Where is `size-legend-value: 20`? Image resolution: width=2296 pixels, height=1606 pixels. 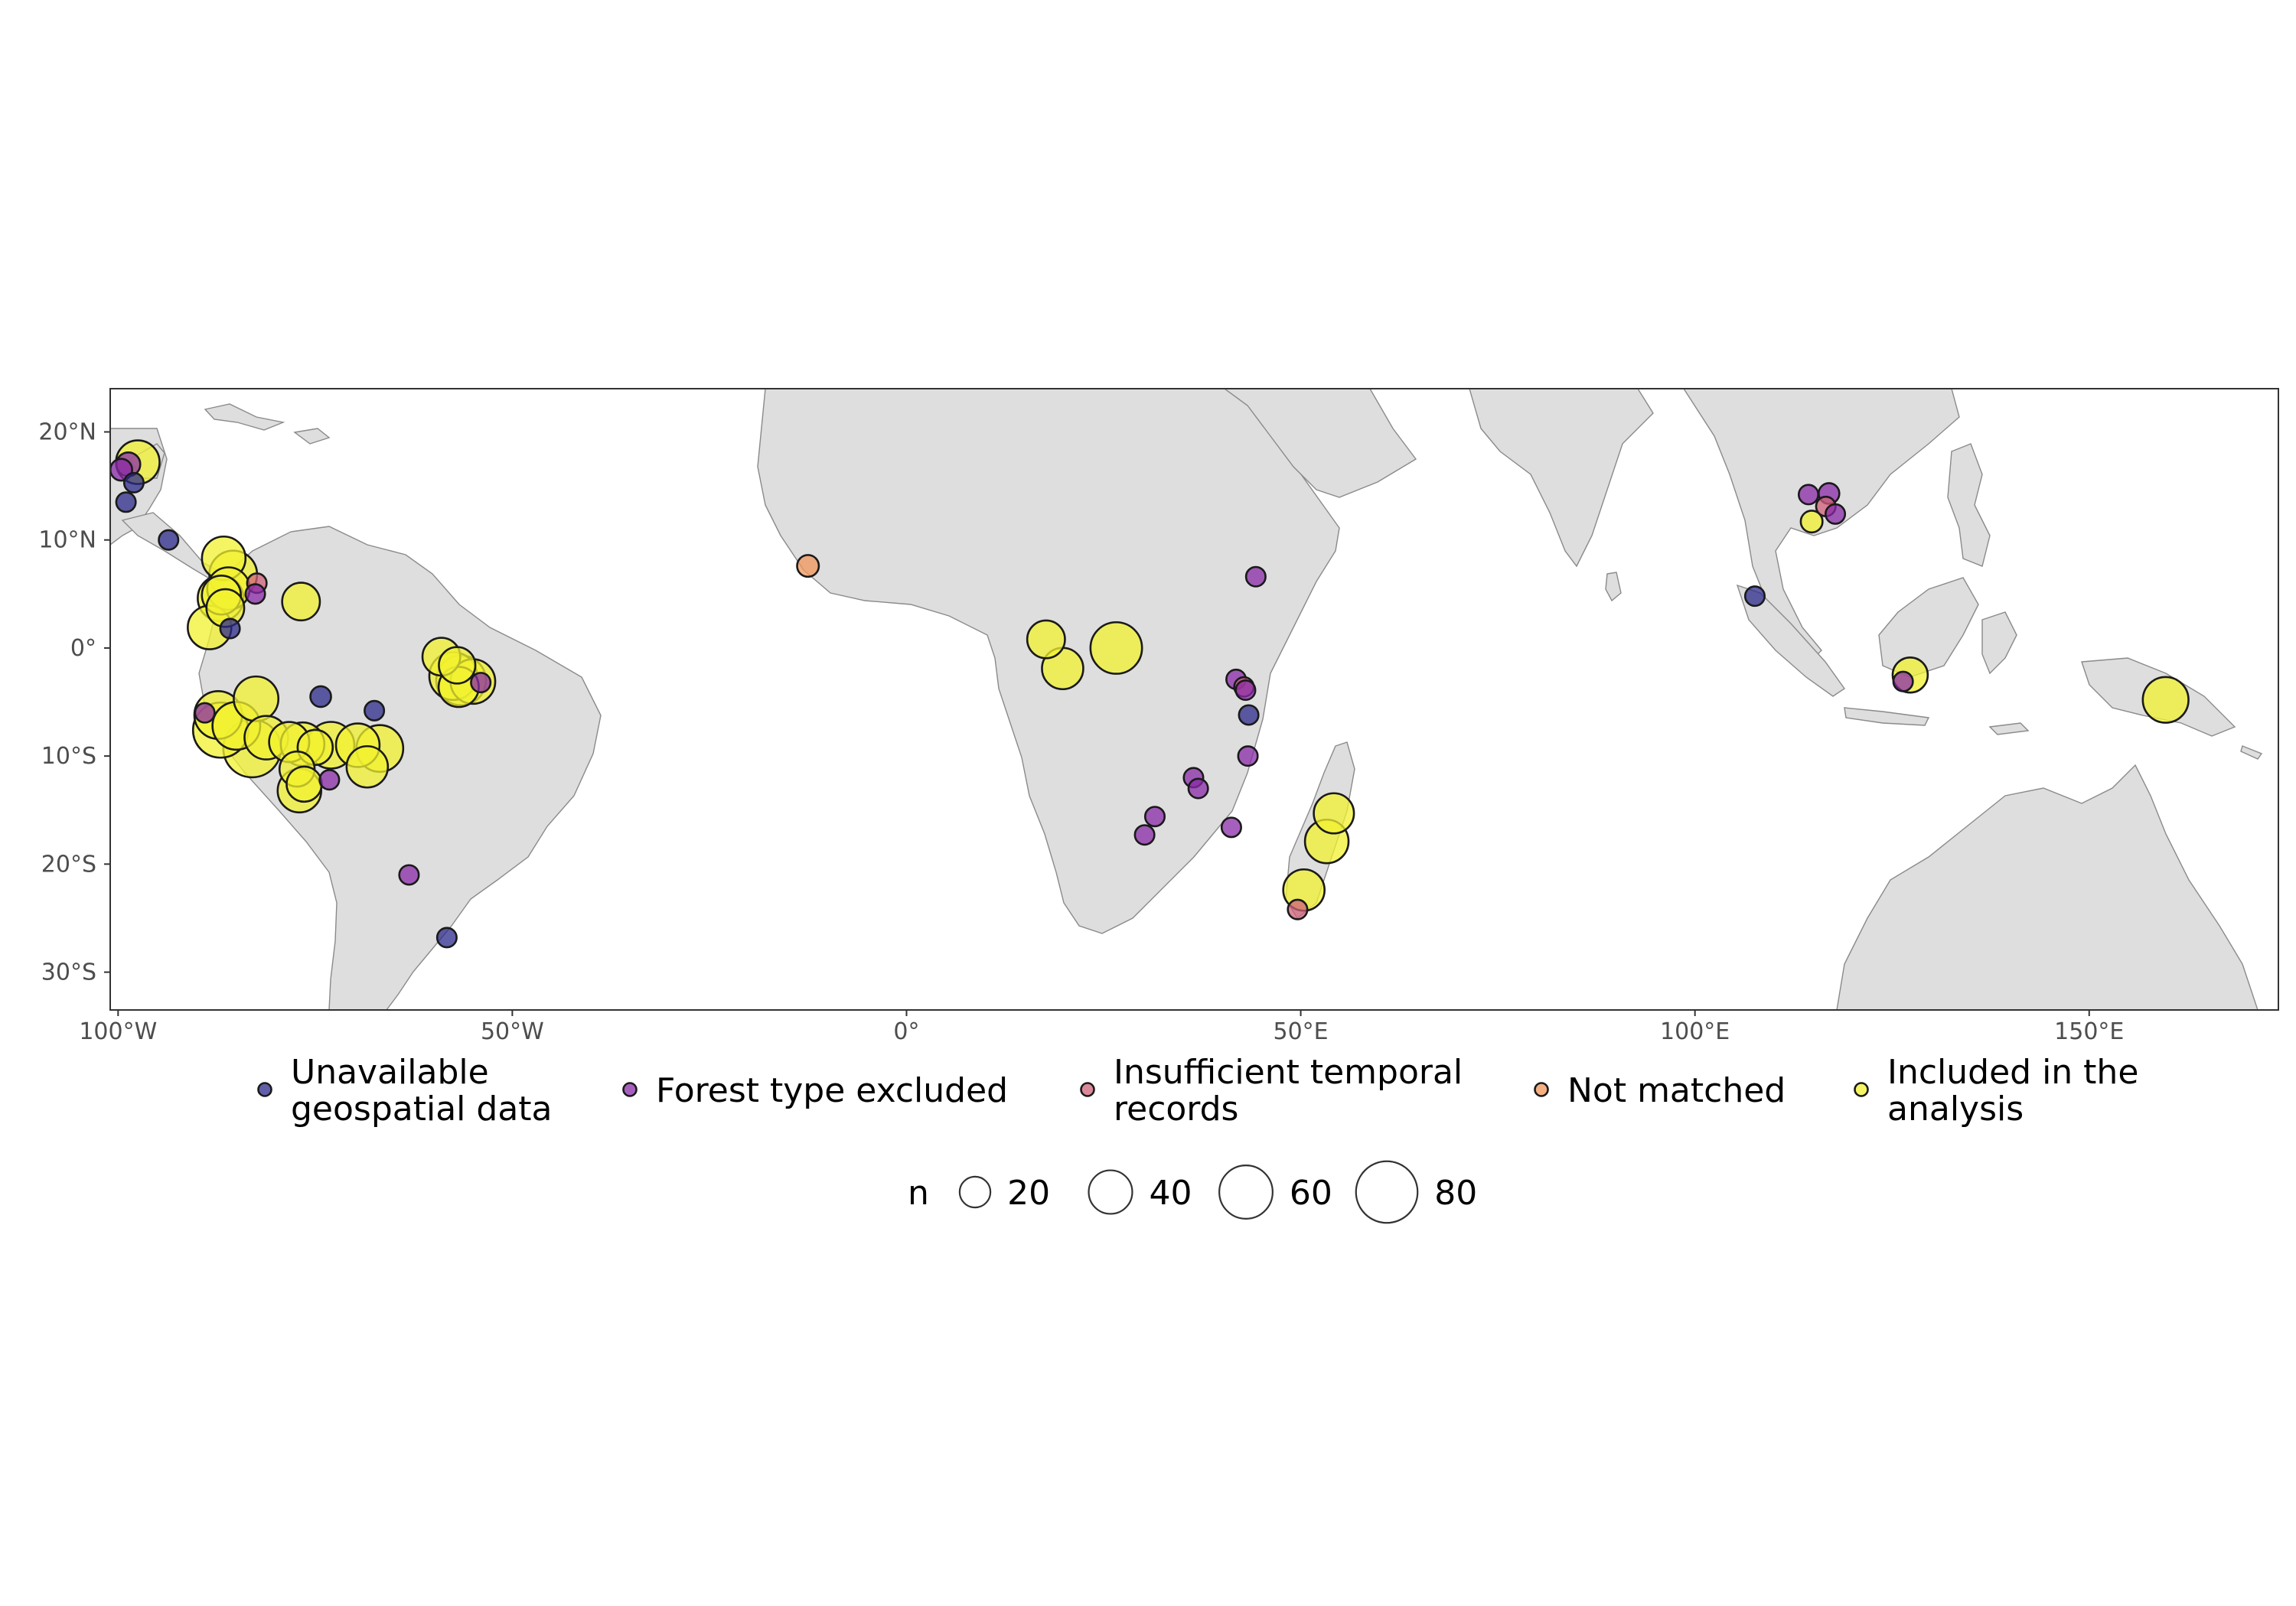 size-legend-value: 20 is located at coordinates (1028, 1193).